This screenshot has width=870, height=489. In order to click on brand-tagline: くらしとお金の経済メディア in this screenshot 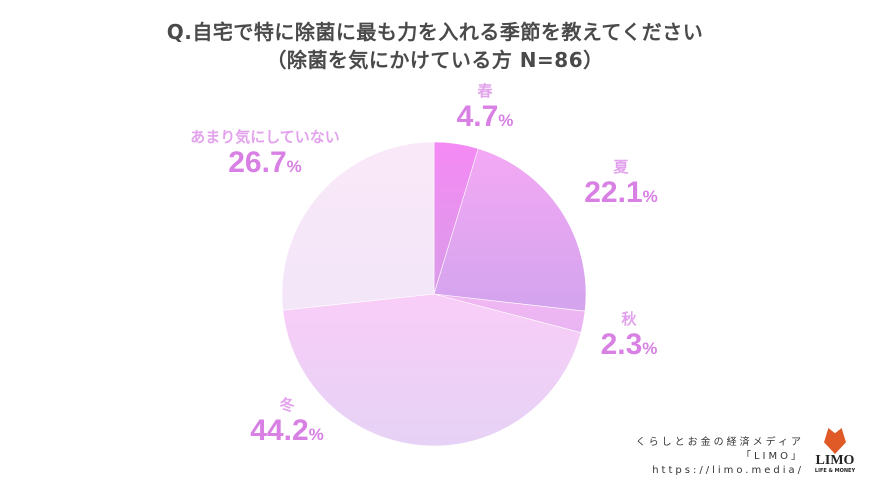, I will do `click(719, 442)`.